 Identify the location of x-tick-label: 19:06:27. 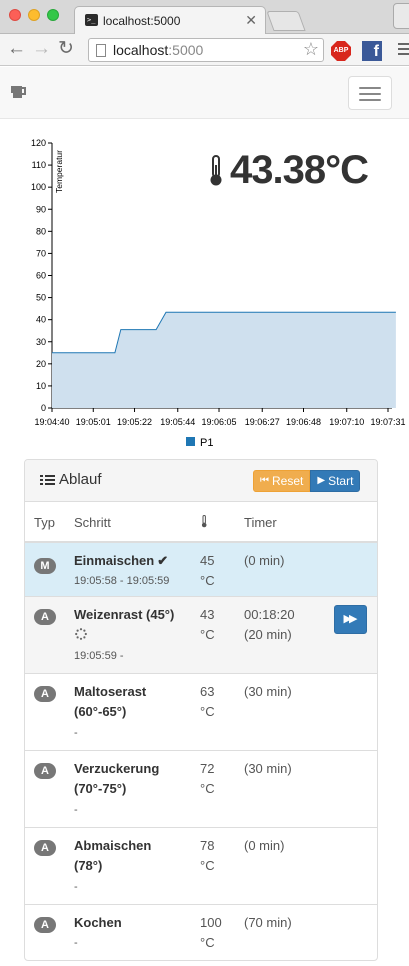
(262, 422).